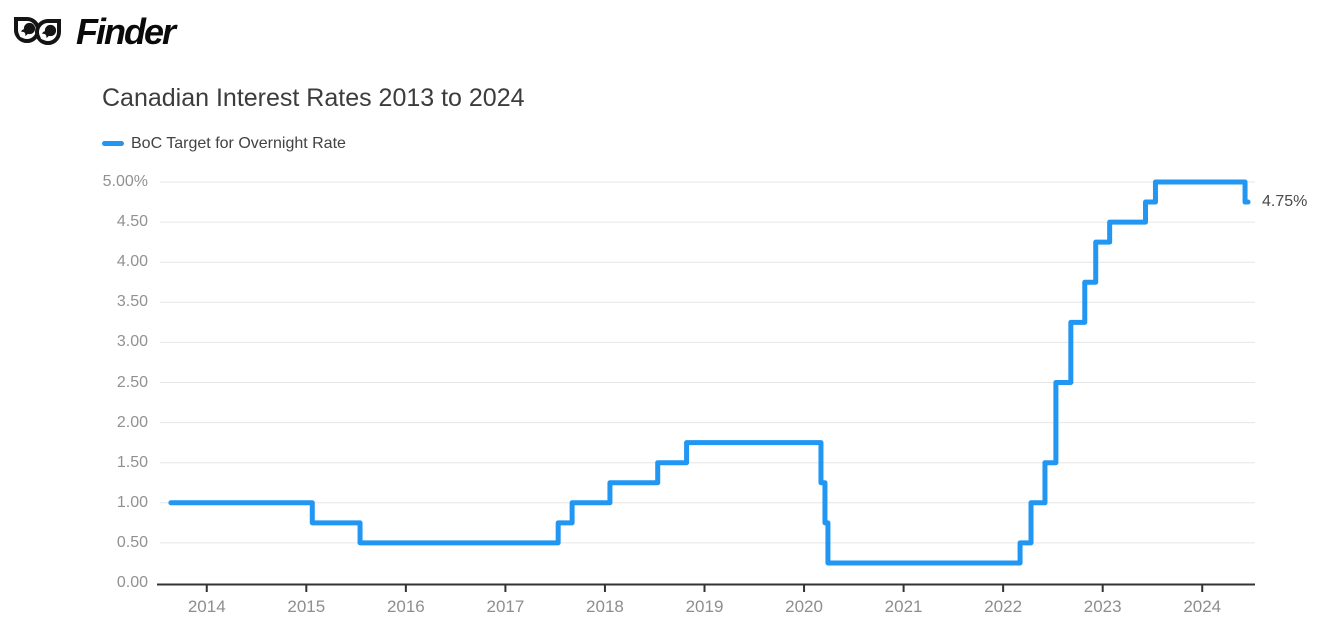  Describe the element at coordinates (505, 606) in the screenshot. I see `x-axis-label: 2017` at that location.